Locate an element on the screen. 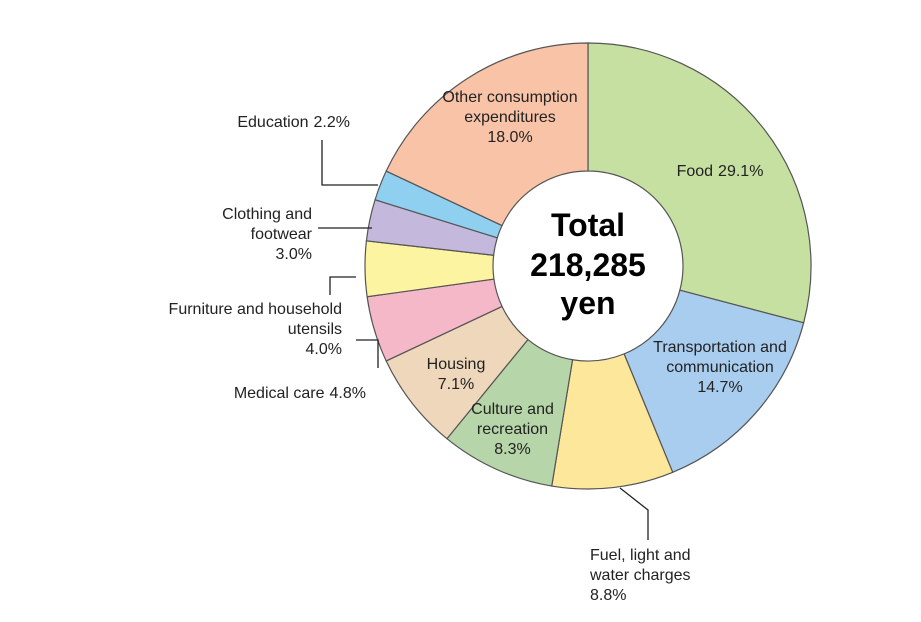  category-label: Food is located at coordinates (695, 171).